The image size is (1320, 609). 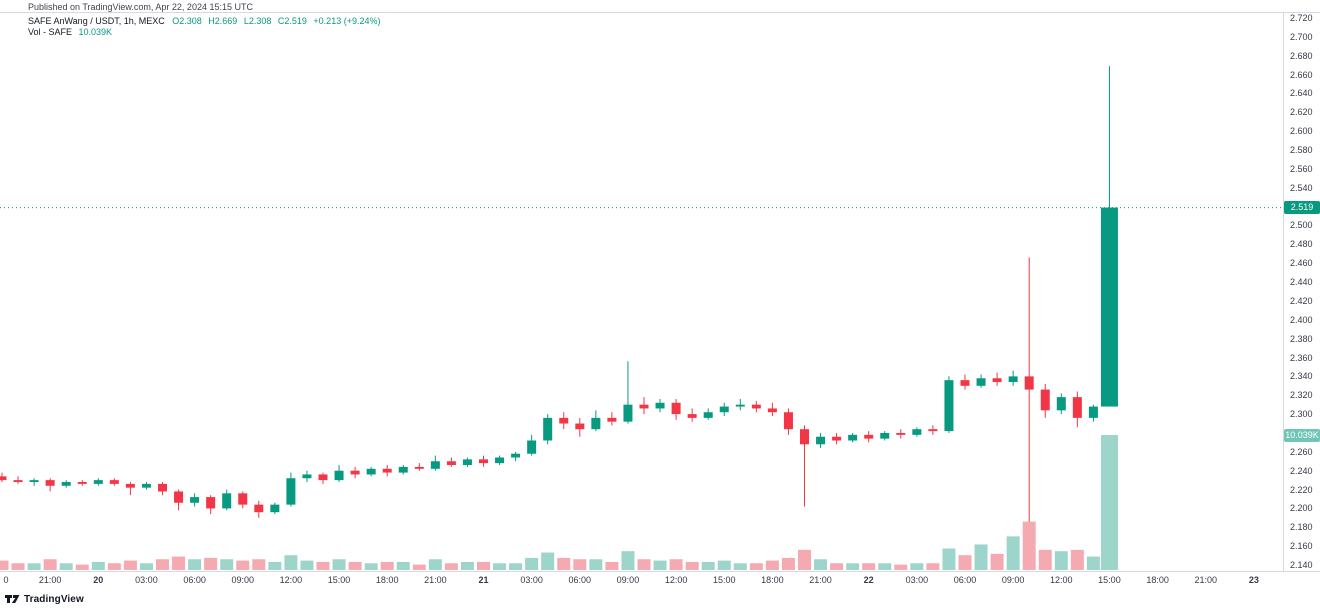 I want to click on tradingview-brand: TradingView, so click(x=54, y=599).